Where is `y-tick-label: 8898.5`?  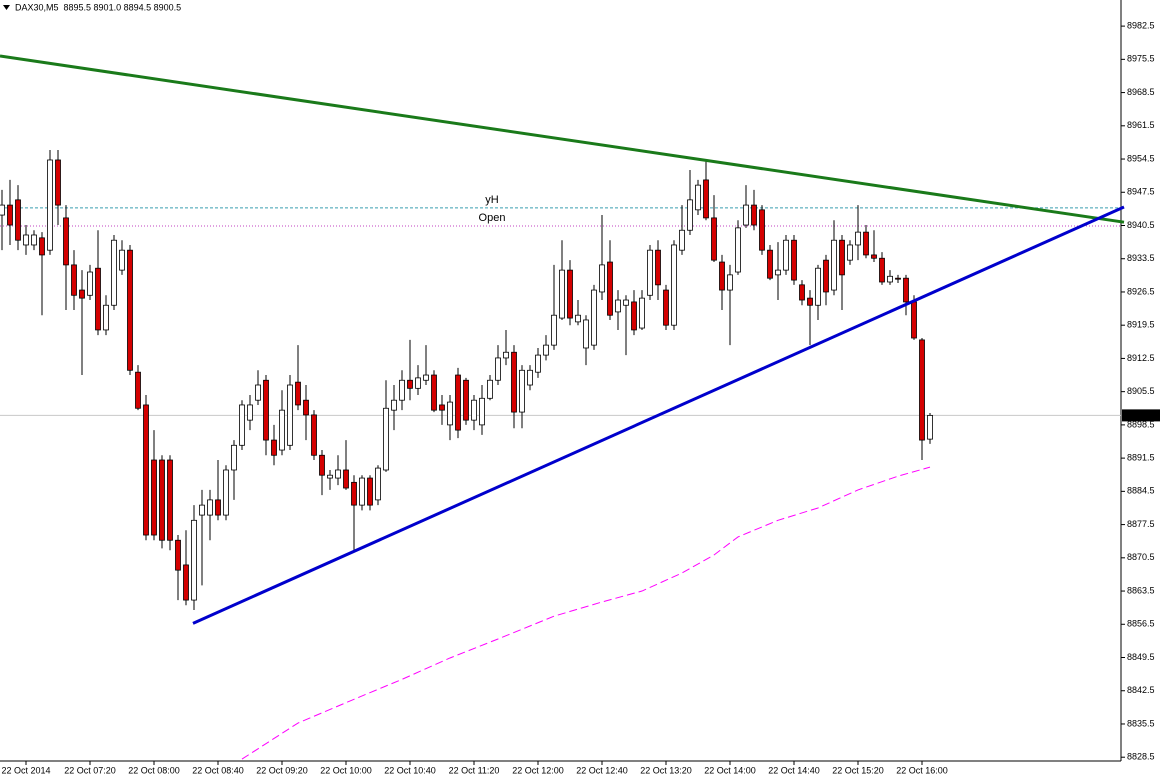
y-tick-label: 8898.5 is located at coordinates (1141, 424).